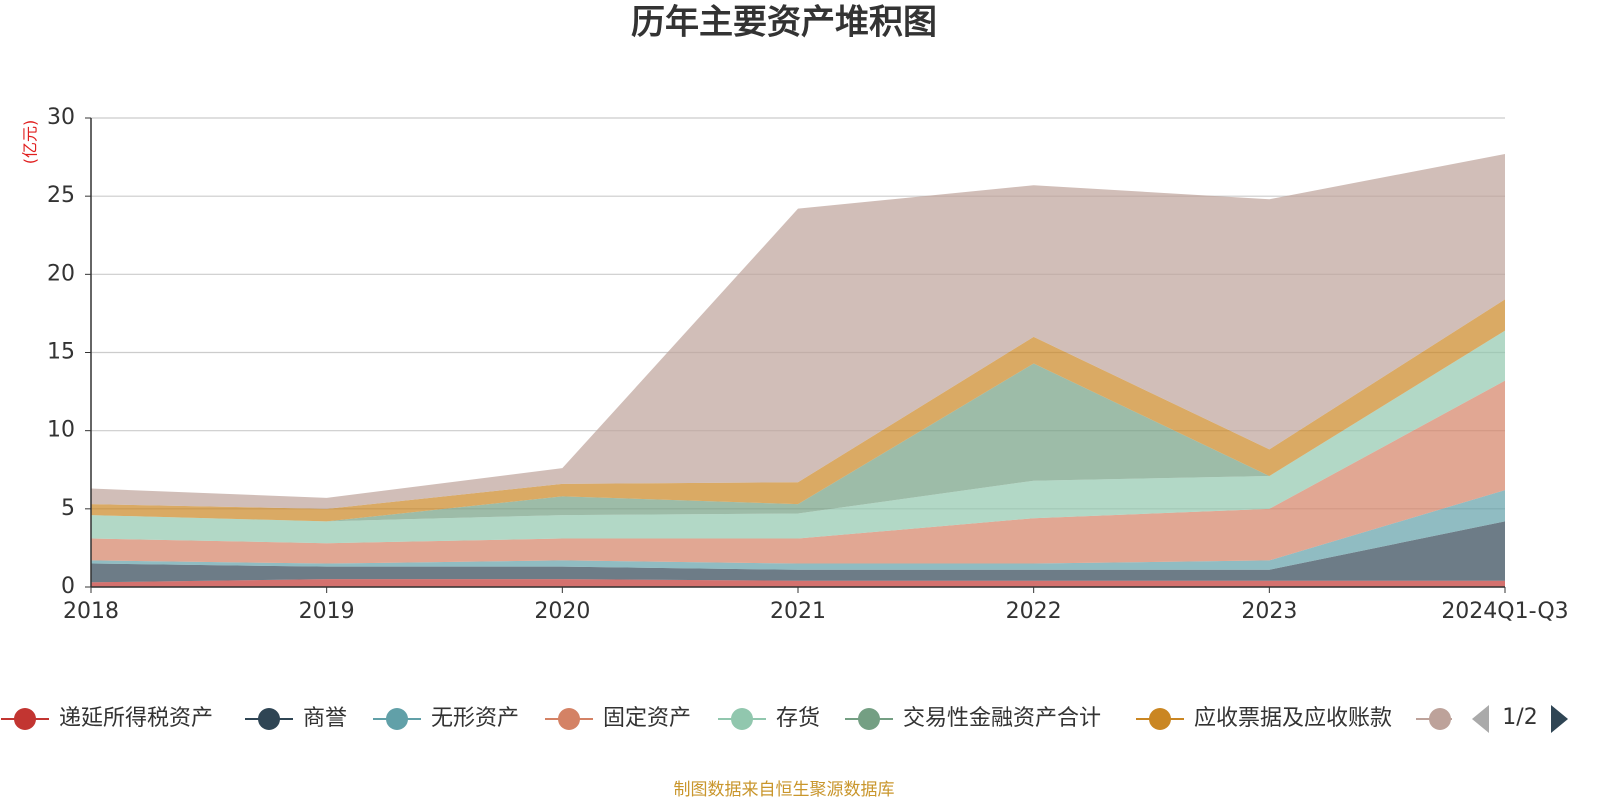  What do you see at coordinates (61, 195) in the screenshot?
I see `y-tick-label: 25` at bounding box center [61, 195].